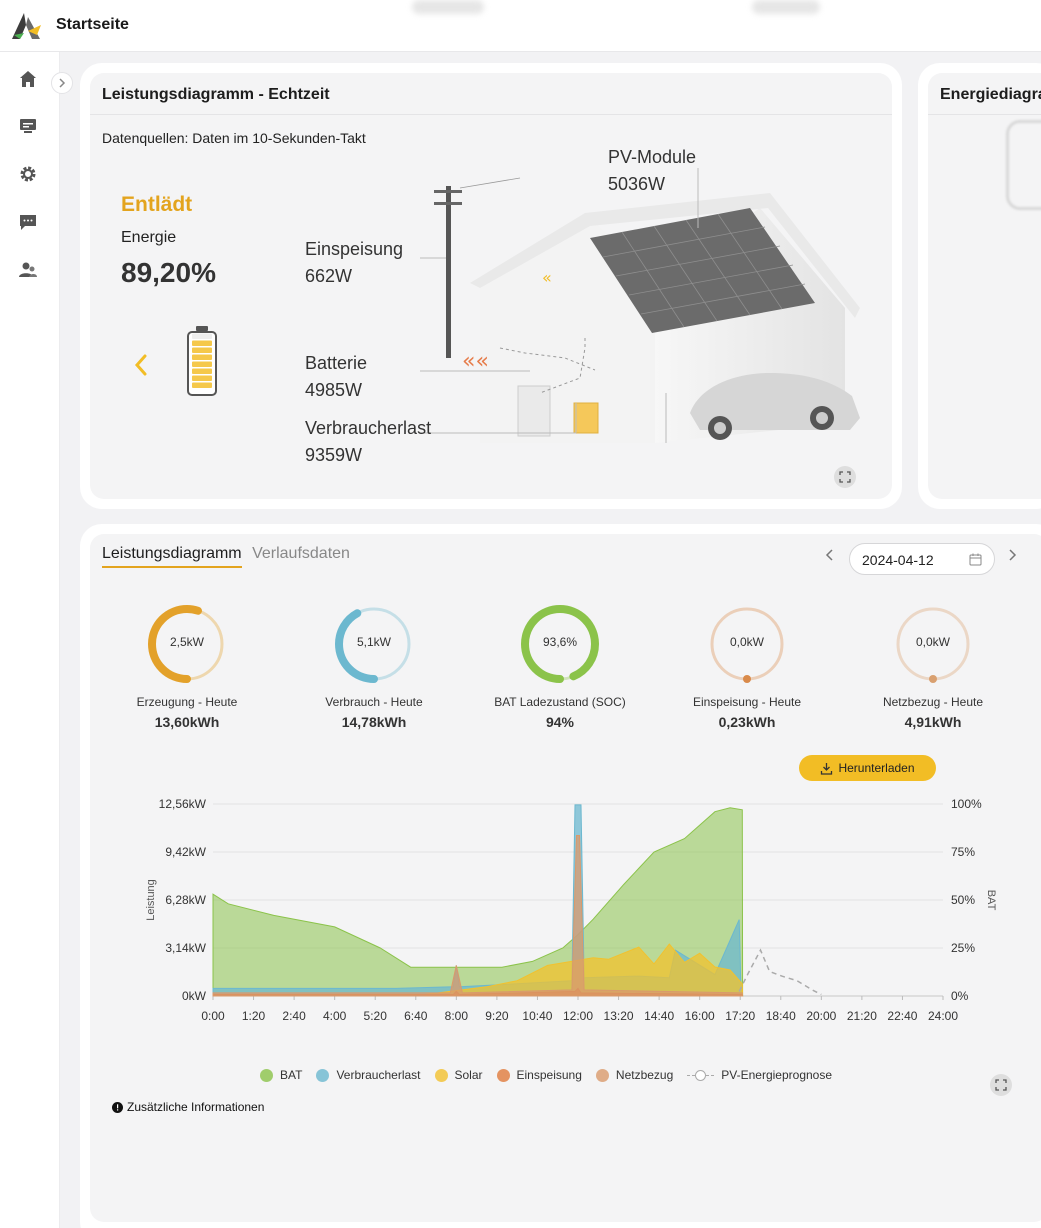 The width and height of the screenshot is (1041, 1228). I want to click on kpi-title: Netzbezug - Heute, so click(933, 702).